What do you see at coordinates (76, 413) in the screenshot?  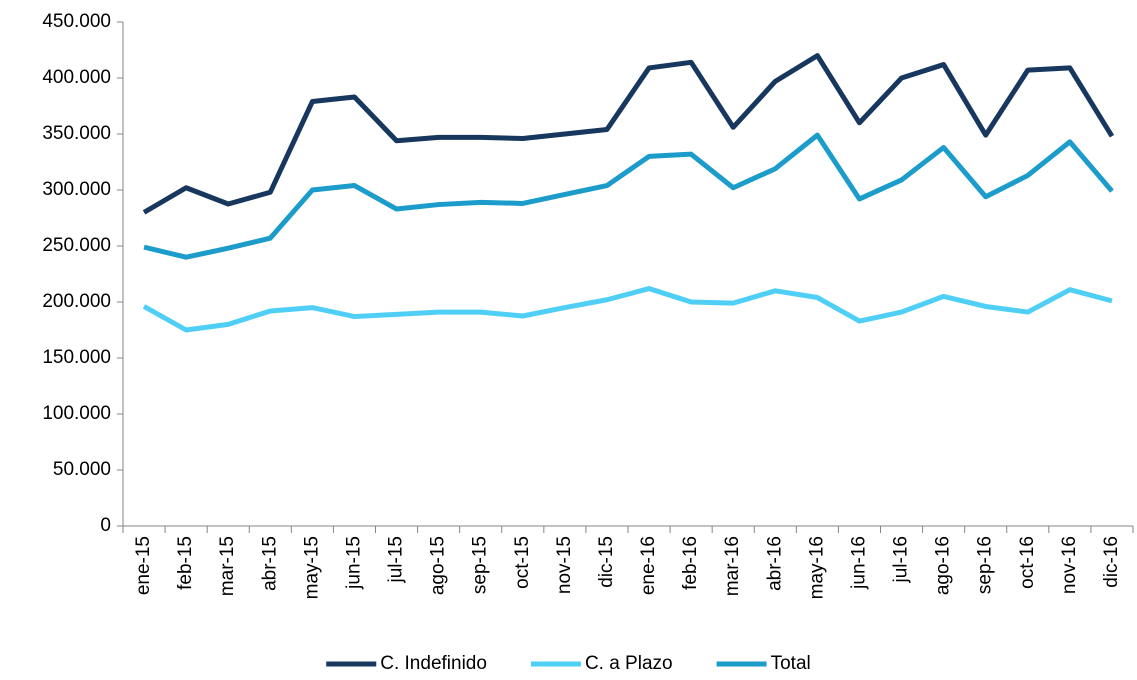 I see `y-tick-label: 100.000` at bounding box center [76, 413].